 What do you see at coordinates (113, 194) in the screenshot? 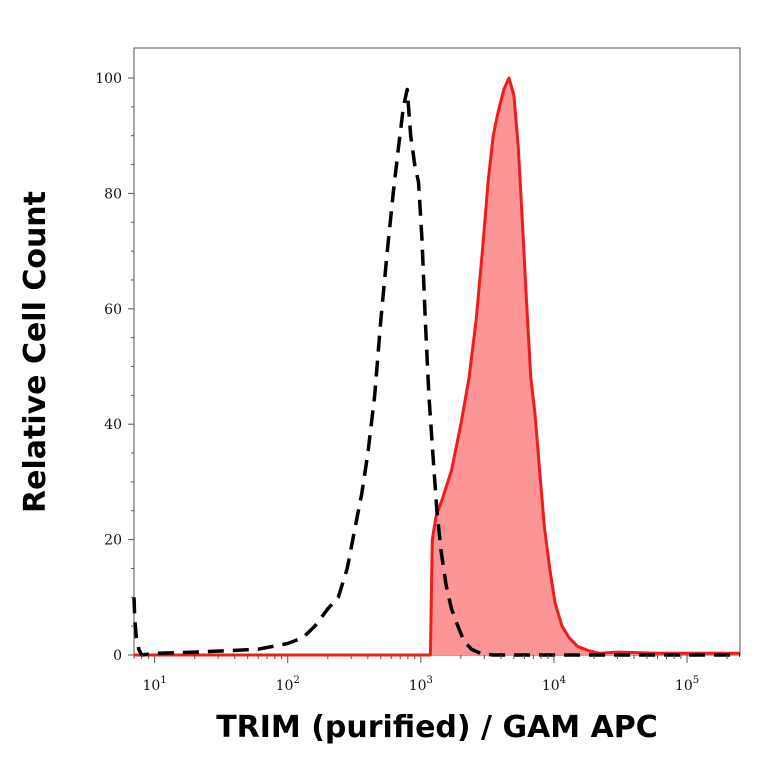
I see `y-tick-label: 80` at bounding box center [113, 194].